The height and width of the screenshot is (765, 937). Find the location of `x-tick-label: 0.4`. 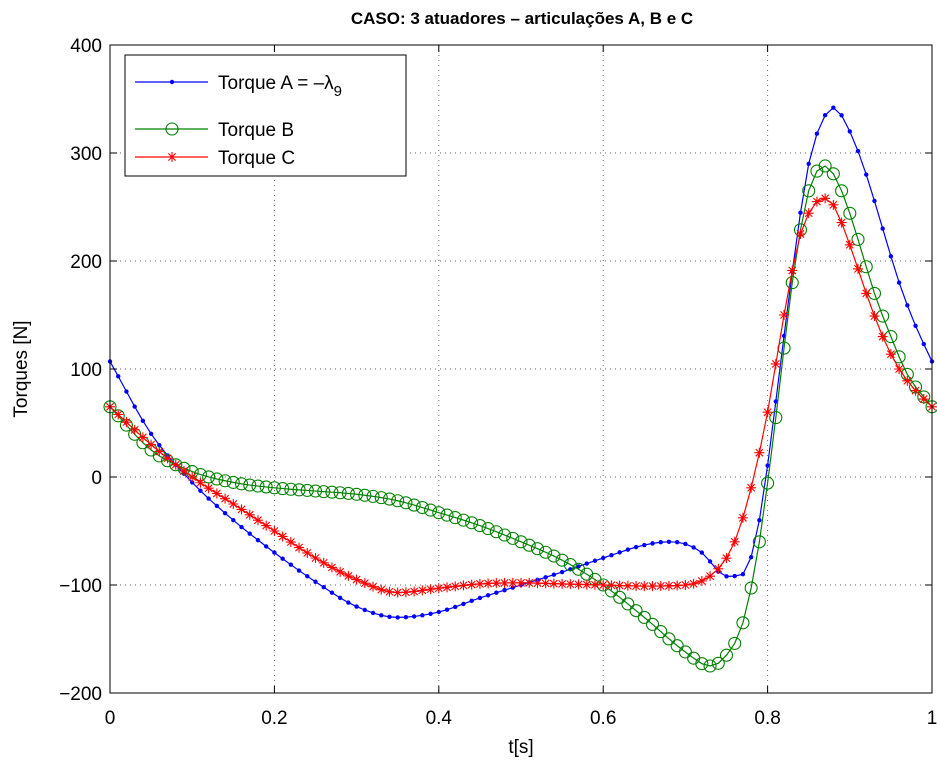

x-tick-label: 0.4 is located at coordinates (439, 718).